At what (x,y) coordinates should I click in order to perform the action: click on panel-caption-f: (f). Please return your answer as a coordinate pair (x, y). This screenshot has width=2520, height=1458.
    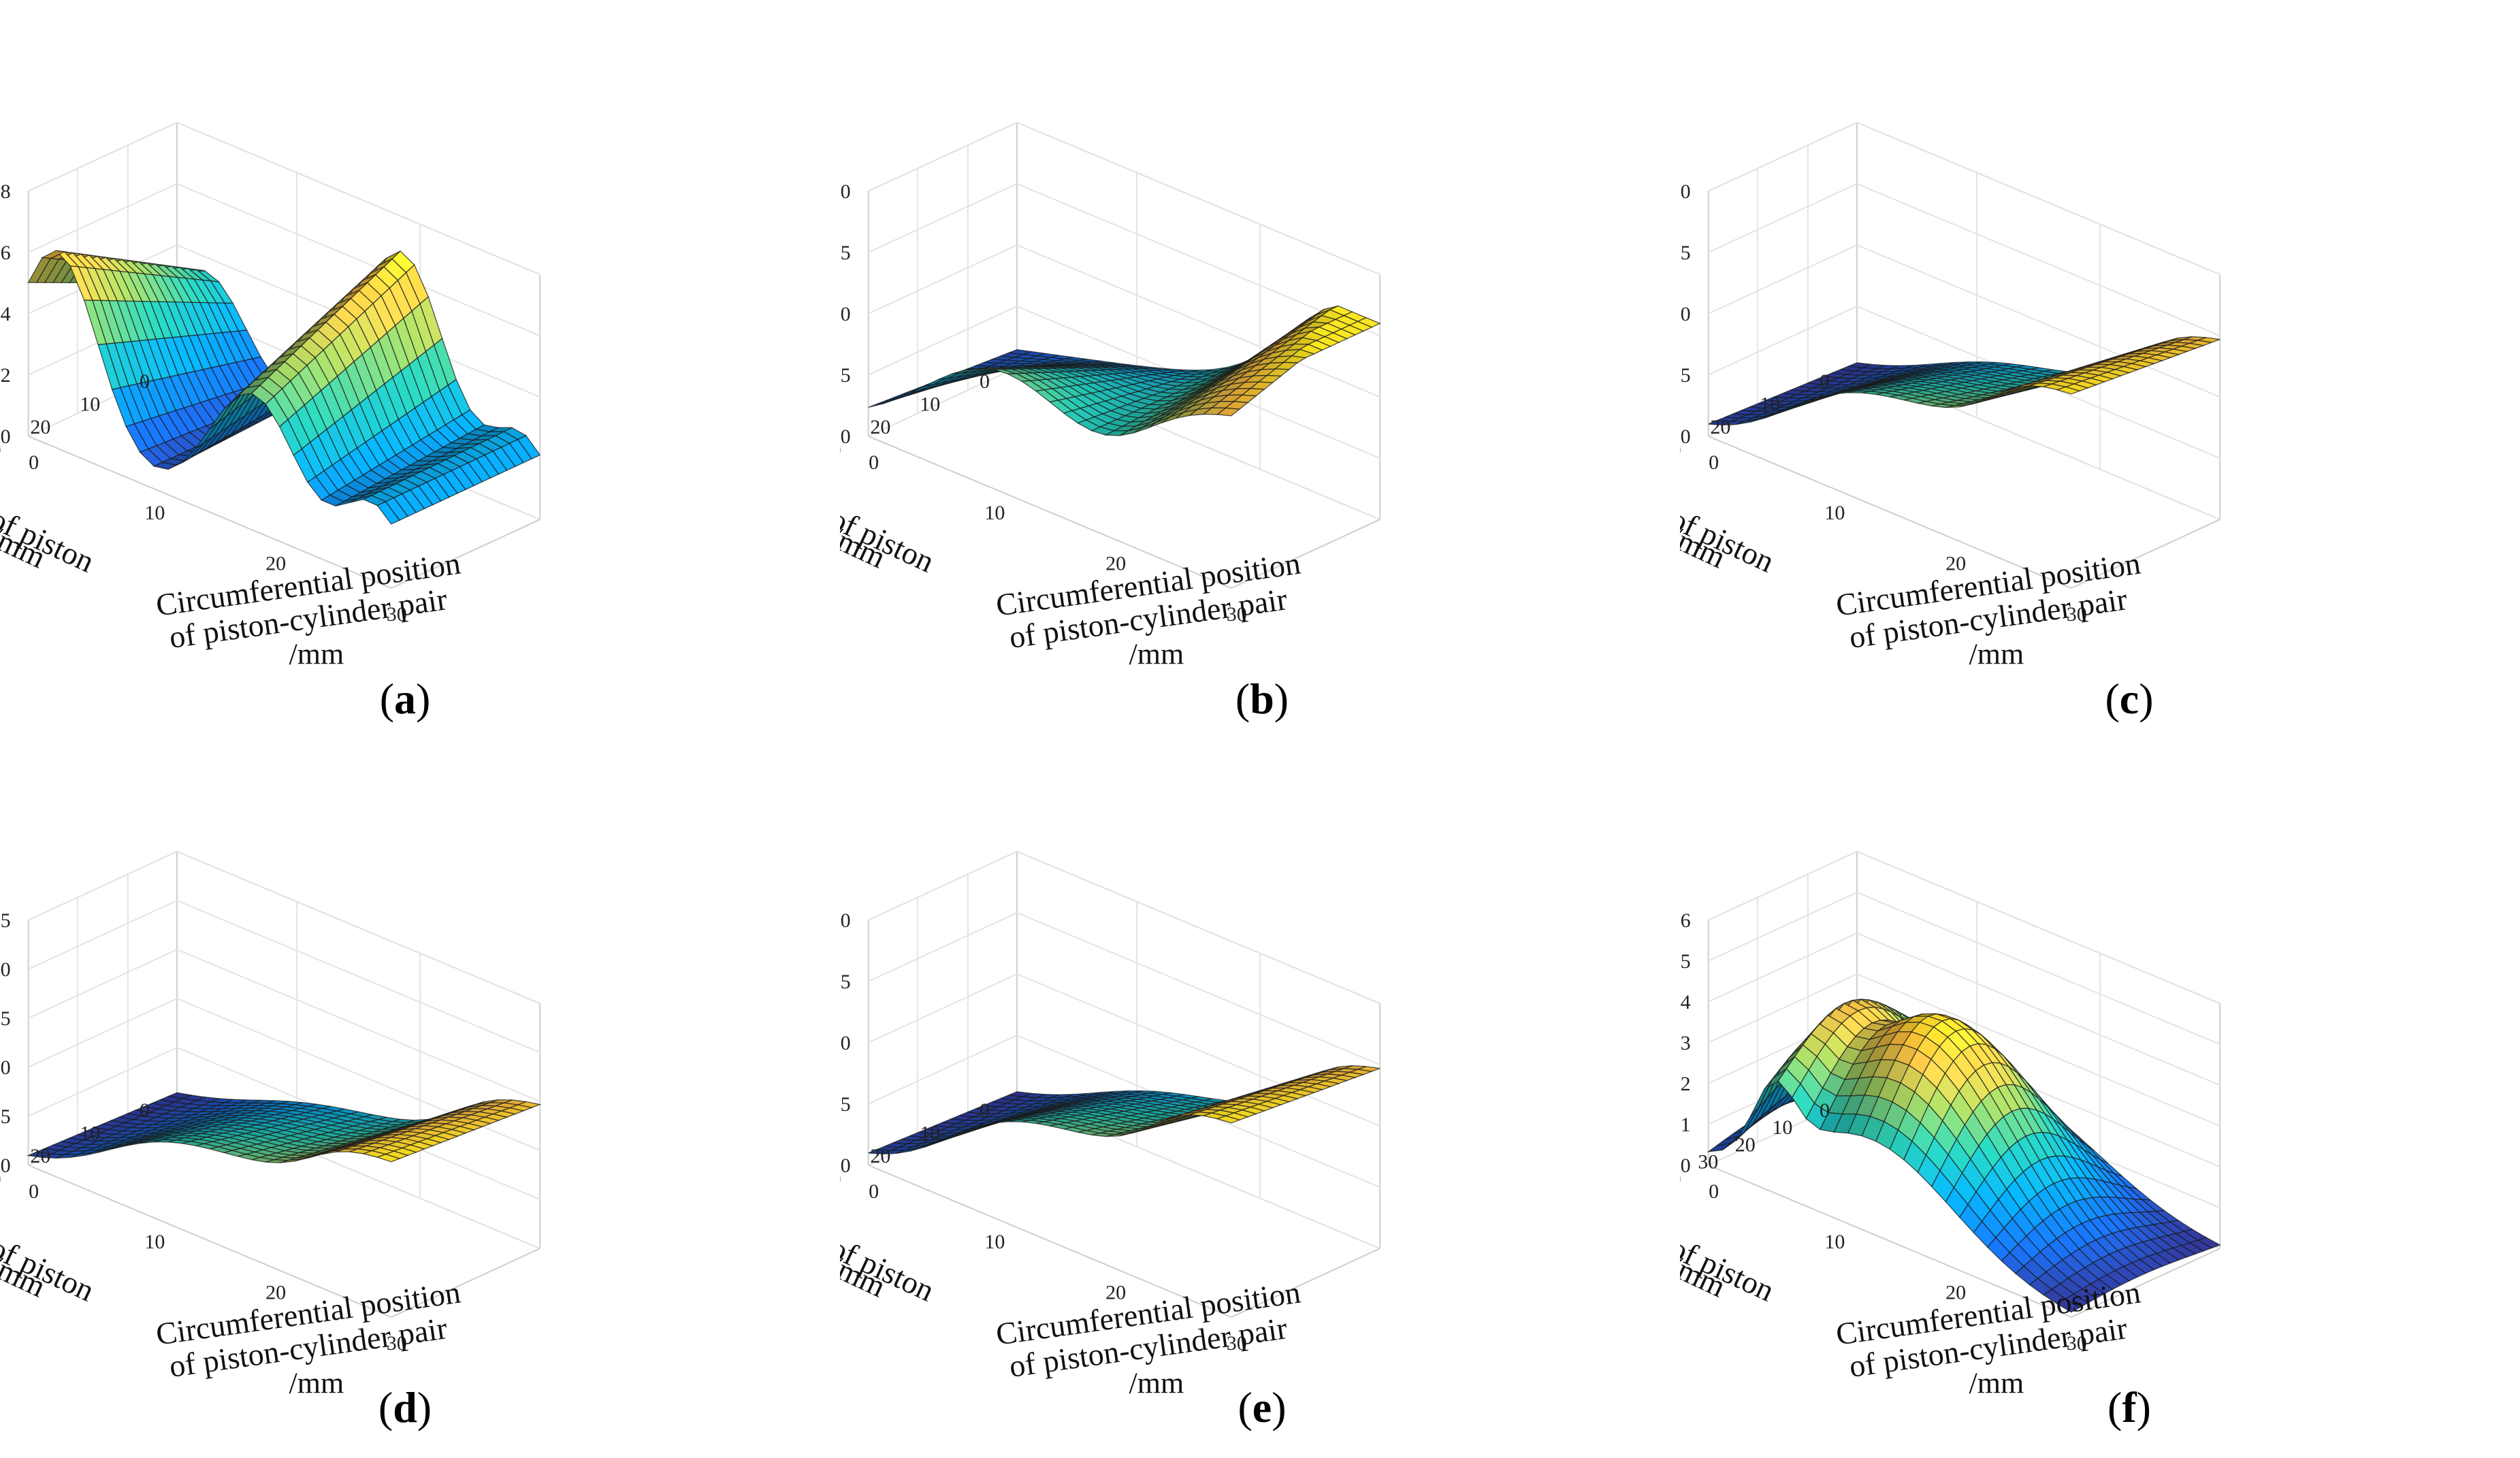
    Looking at the image, I should click on (2129, 1407).